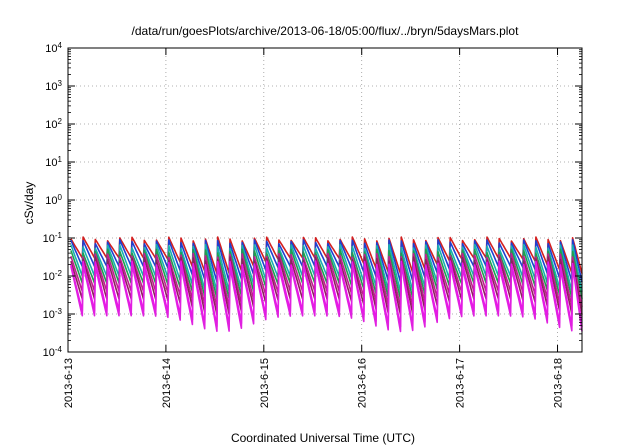 This screenshot has height=448, width=640. Describe the element at coordinates (29, 203) in the screenshot. I see `y-axis-label: cSv/day` at that location.